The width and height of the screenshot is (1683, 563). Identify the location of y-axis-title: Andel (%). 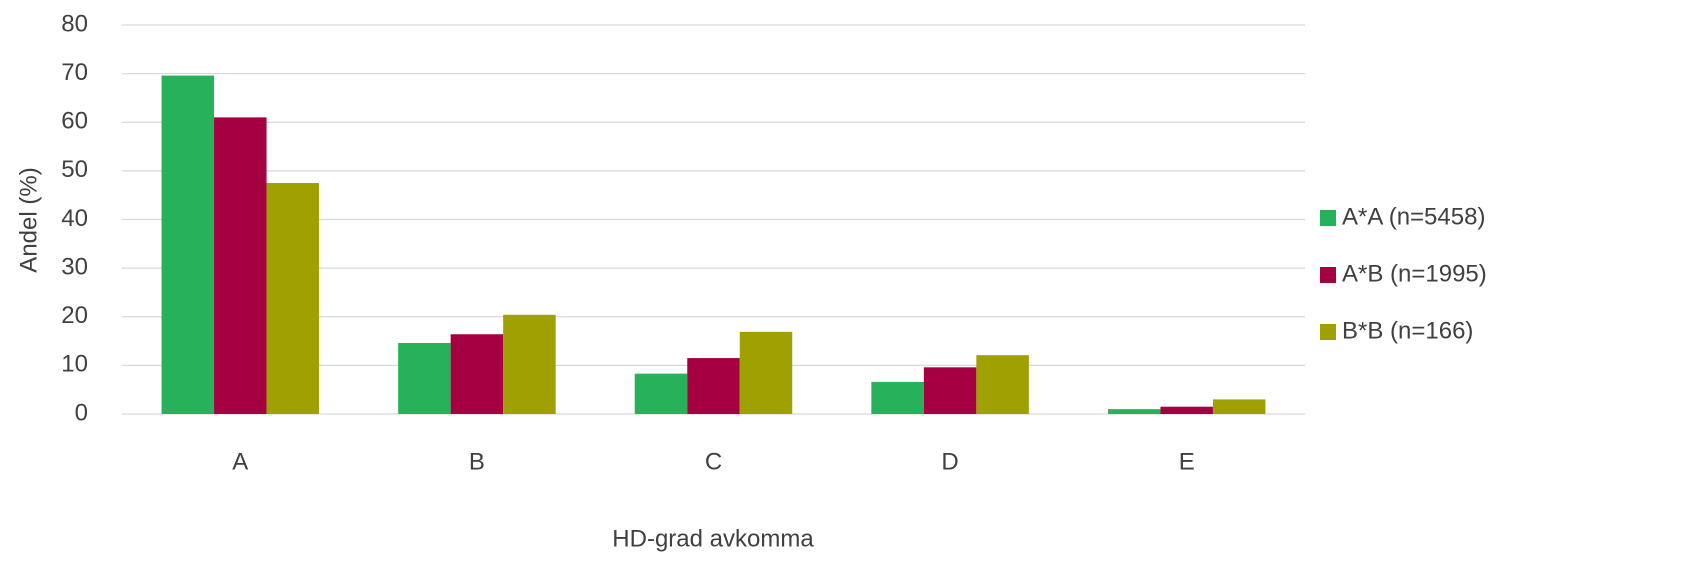
(28, 219).